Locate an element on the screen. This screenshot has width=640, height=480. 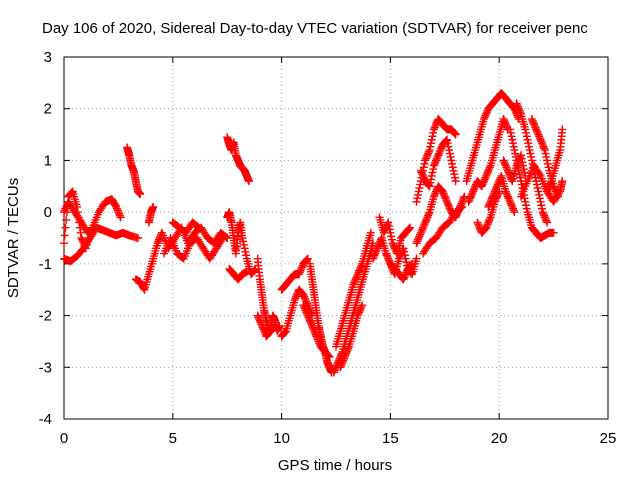
series-arc-b1 is located at coordinates (134, 171).